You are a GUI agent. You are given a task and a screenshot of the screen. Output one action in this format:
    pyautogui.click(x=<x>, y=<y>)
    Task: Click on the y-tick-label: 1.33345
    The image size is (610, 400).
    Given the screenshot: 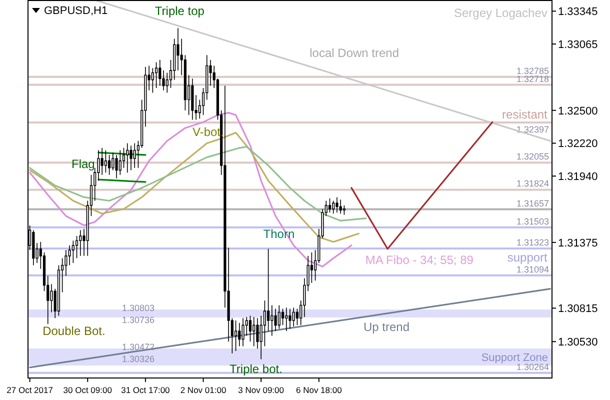 What is the action you would take?
    pyautogui.click(x=578, y=12)
    